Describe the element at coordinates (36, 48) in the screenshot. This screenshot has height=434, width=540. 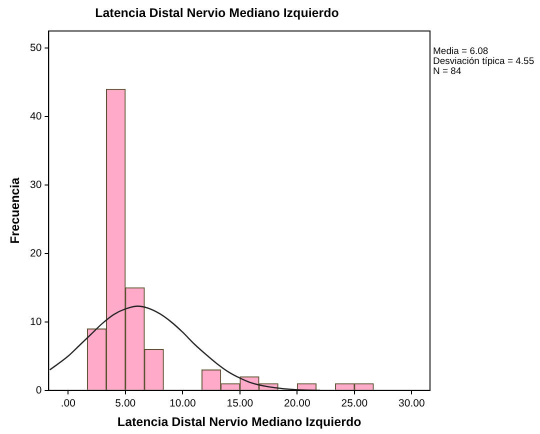
I see `y-tick-label: 50` at that location.